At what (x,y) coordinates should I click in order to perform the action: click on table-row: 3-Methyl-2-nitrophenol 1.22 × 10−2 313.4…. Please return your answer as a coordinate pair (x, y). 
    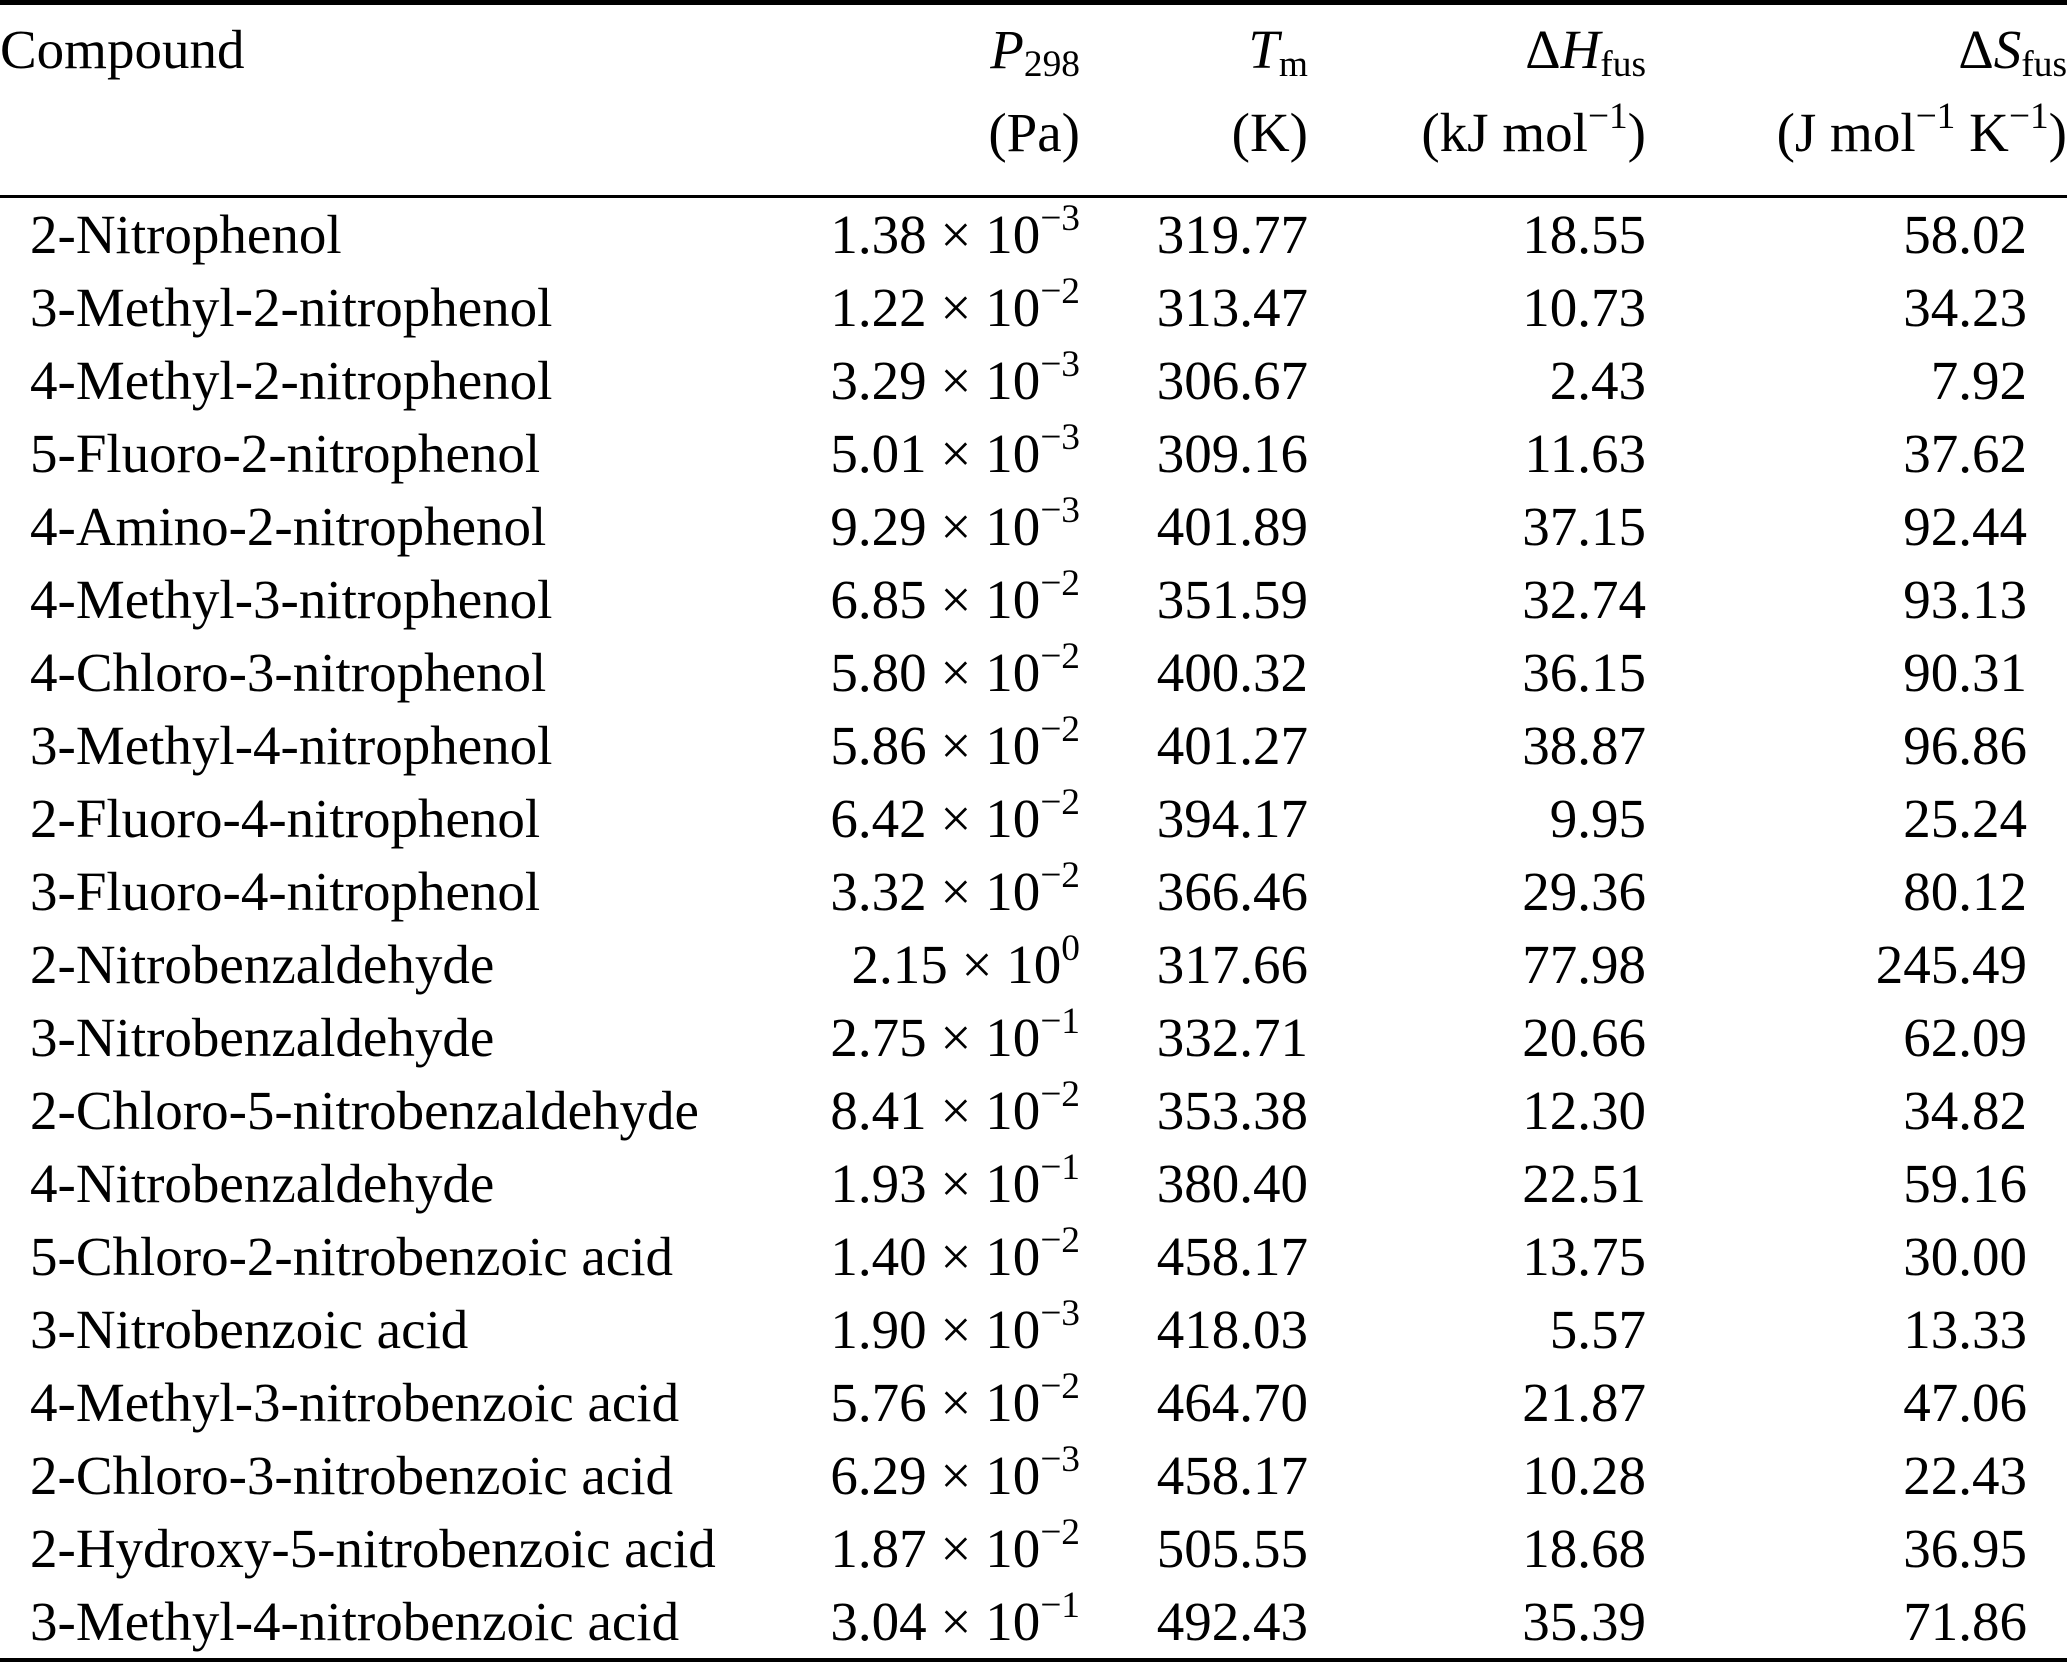
    Looking at the image, I should click on (1033, 307).